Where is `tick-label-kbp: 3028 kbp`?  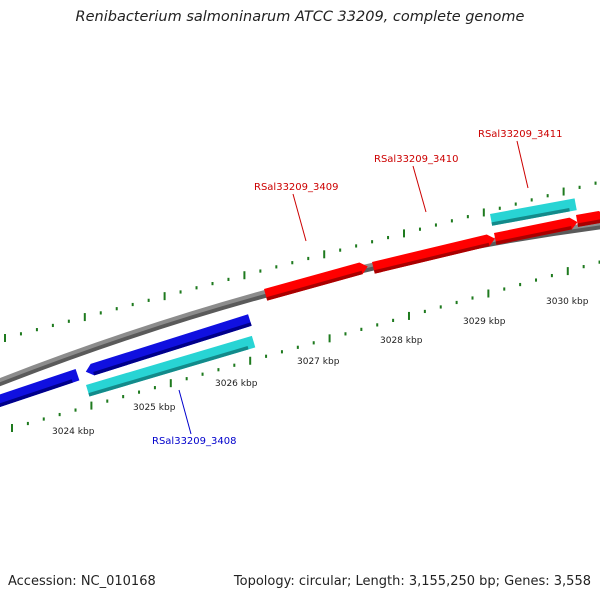
tick-label-kbp: 3028 kbp is located at coordinates (401, 341).